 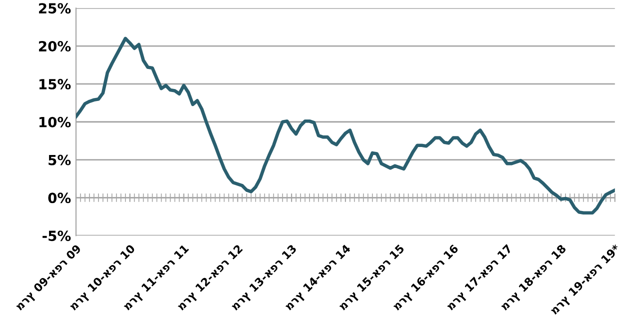 I want to click on y-tick-label: 25%, so click(x=55, y=8).